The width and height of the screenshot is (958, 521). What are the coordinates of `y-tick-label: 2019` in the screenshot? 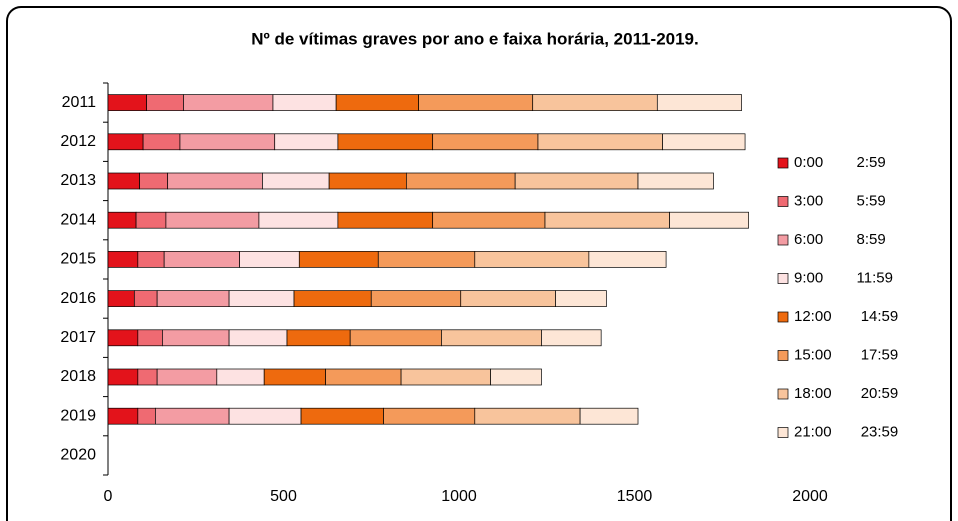 It's located at (78, 415).